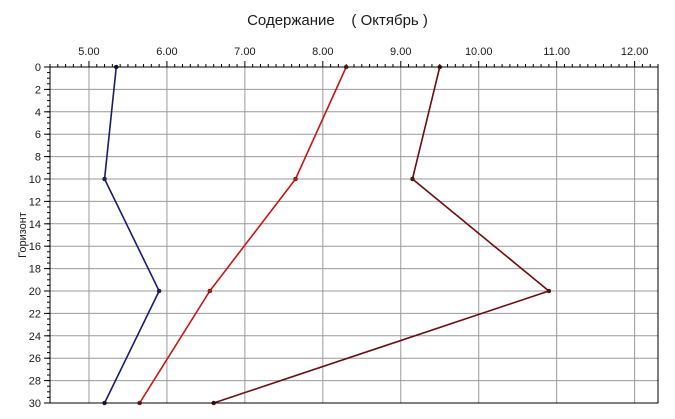  What do you see at coordinates (337, 20) in the screenshot?
I see `chart-title: Содержание ( Октябрь )` at bounding box center [337, 20].